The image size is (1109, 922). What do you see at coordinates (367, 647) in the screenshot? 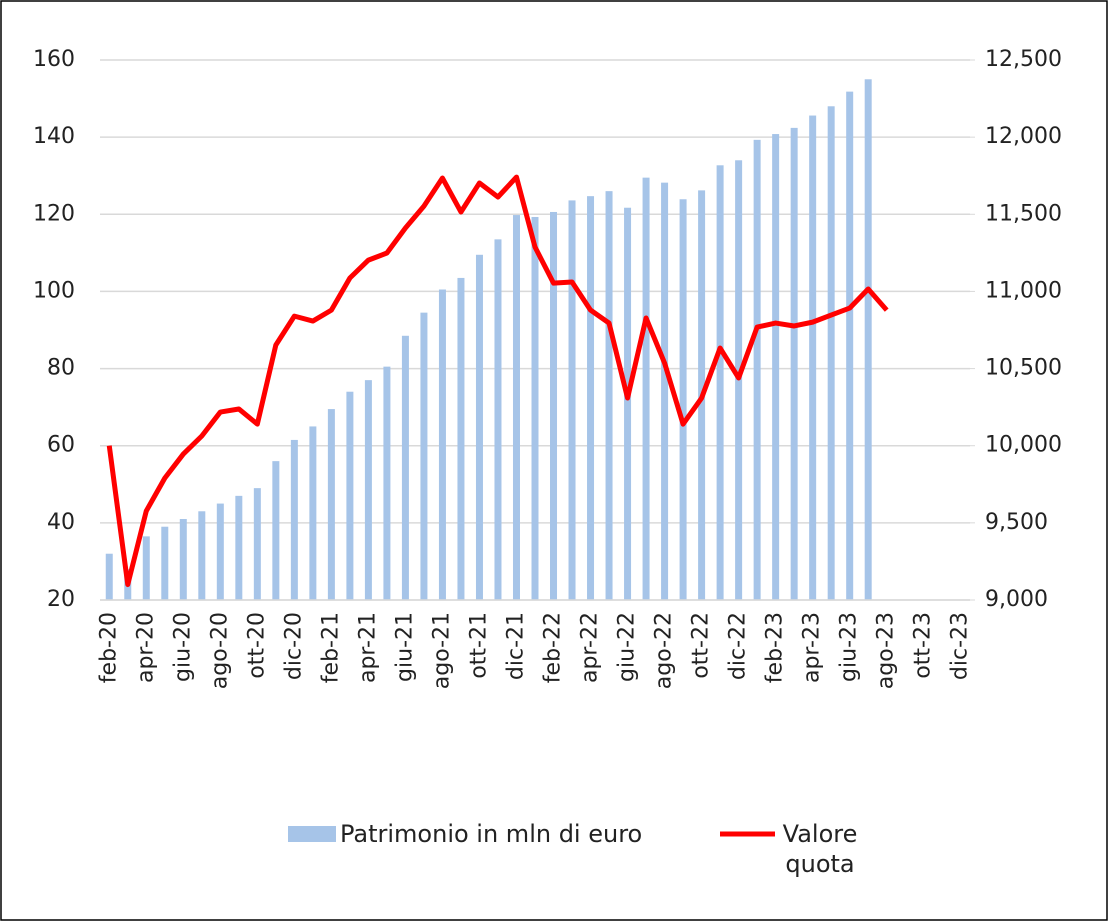
I see `x-tick-label: apr-21` at bounding box center [367, 647].